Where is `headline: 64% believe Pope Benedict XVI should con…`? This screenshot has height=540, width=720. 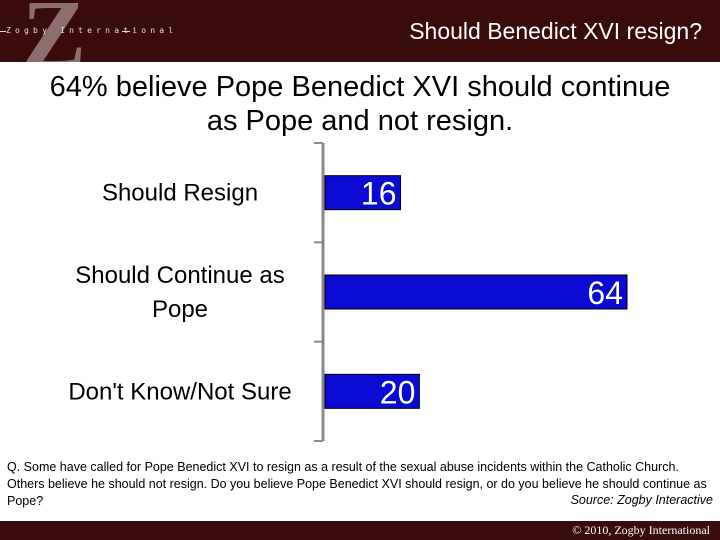
headline: 64% believe Pope Benedict XVI should con… is located at coordinates (360, 104).